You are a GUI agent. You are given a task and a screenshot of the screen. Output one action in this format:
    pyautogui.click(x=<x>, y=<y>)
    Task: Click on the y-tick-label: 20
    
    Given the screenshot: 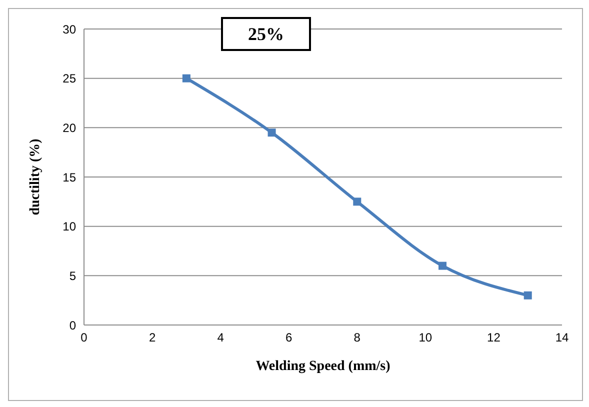 What is the action you would take?
    pyautogui.click(x=69, y=127)
    